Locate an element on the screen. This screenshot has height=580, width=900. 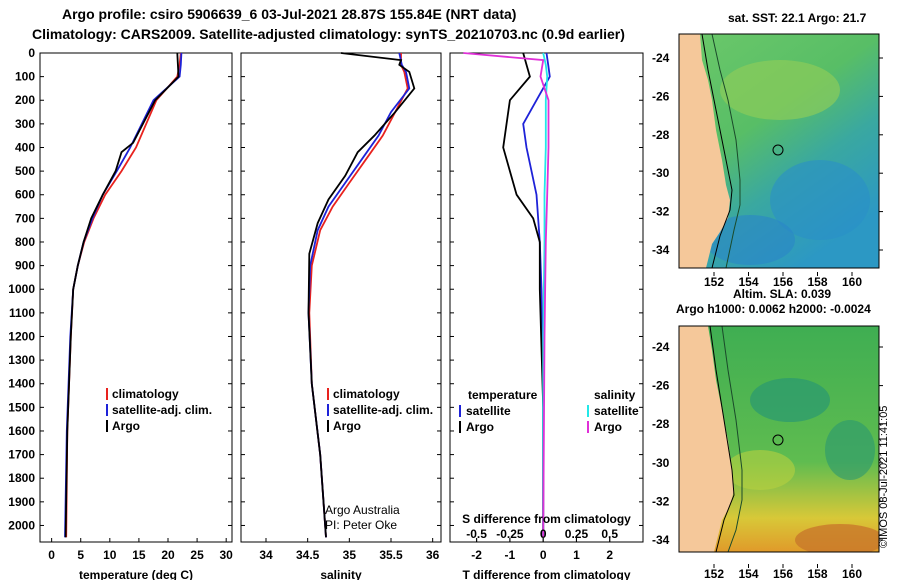
y-tick-label: 1700 is located at coordinates (21, 455).